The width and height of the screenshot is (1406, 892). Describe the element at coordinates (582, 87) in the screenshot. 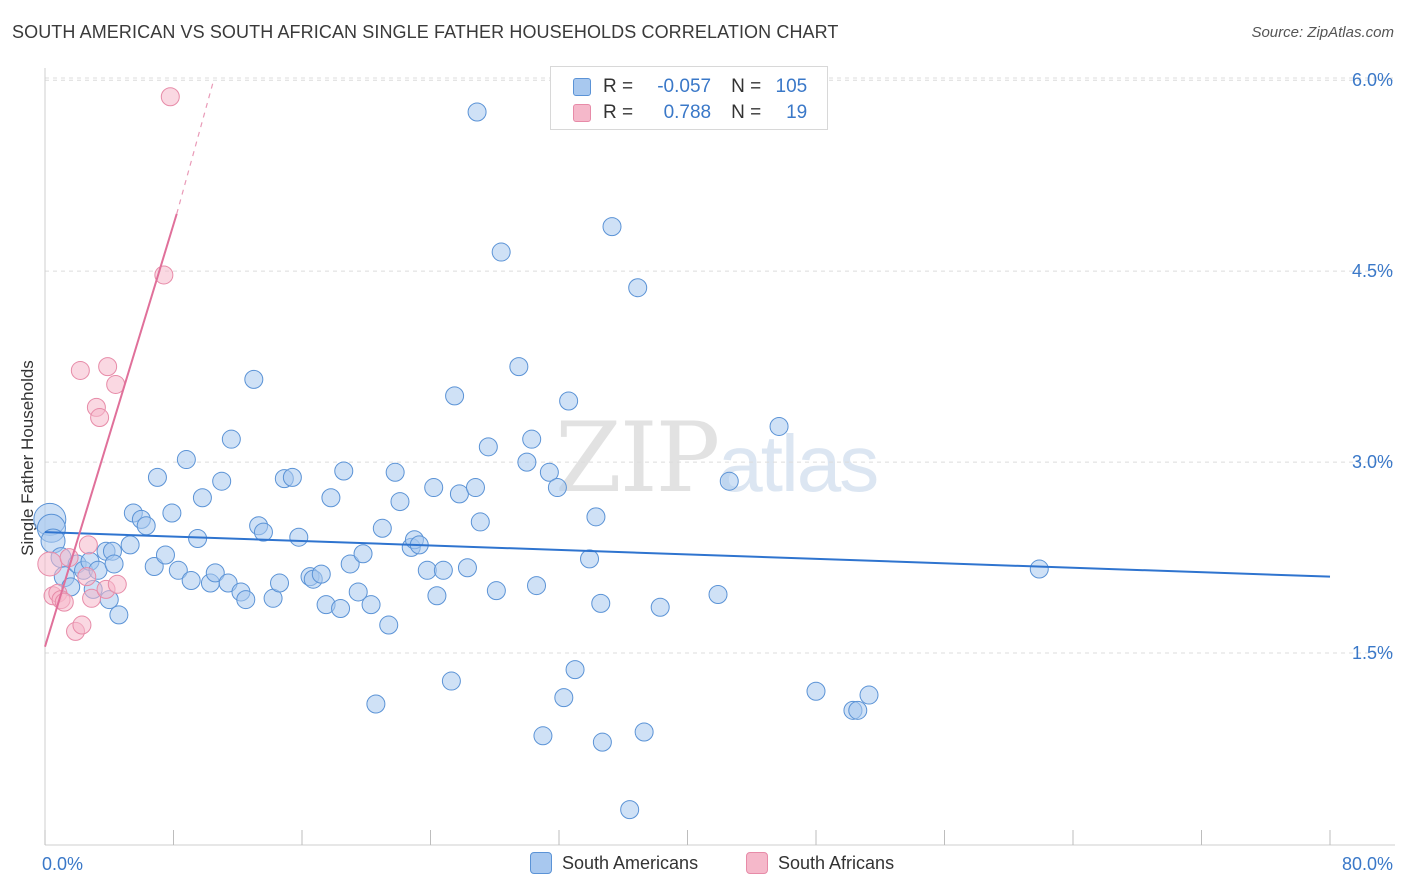

I see `stats-swatch-blue` at that location.